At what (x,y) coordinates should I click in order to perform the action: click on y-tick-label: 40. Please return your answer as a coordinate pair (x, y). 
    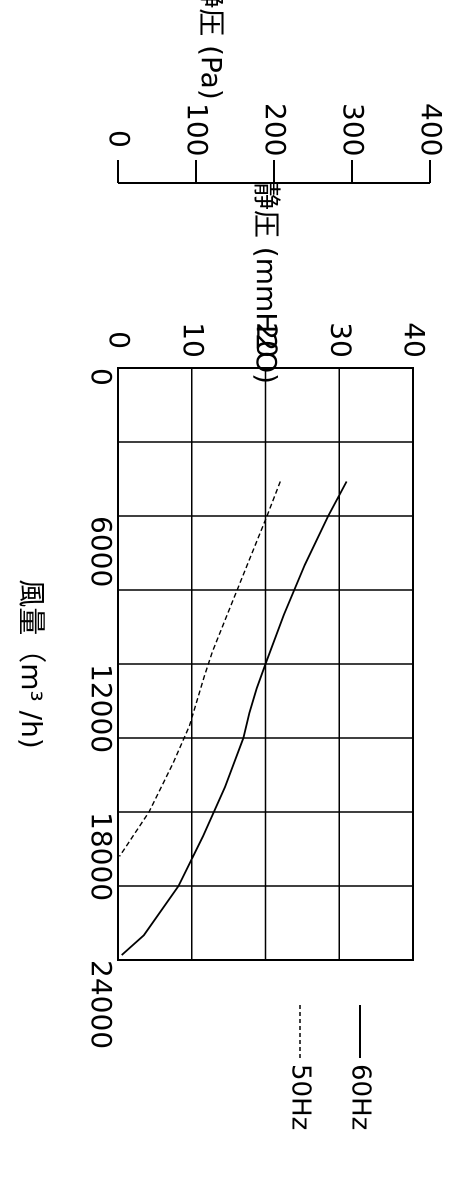
    Looking at the image, I should click on (414, 340).